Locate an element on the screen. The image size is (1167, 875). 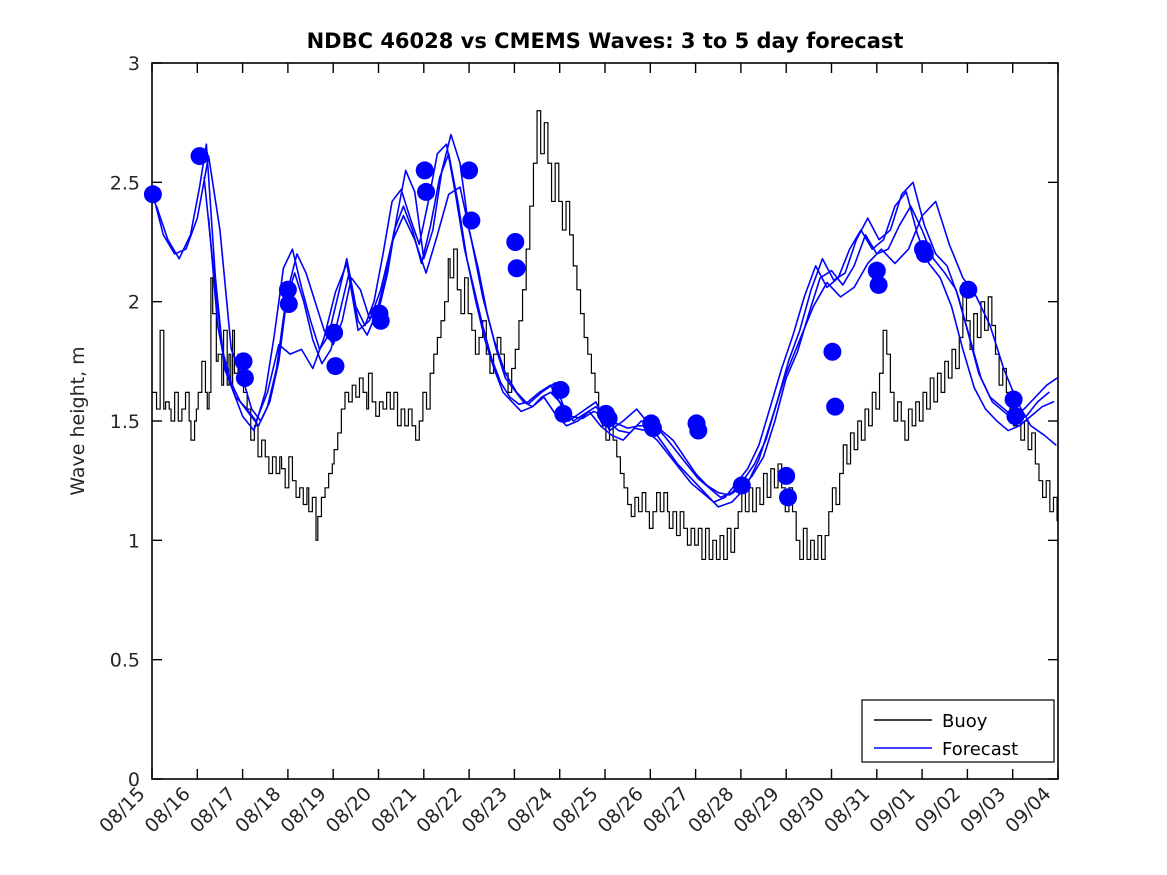
y-tick-label: 3 is located at coordinates (134, 64).